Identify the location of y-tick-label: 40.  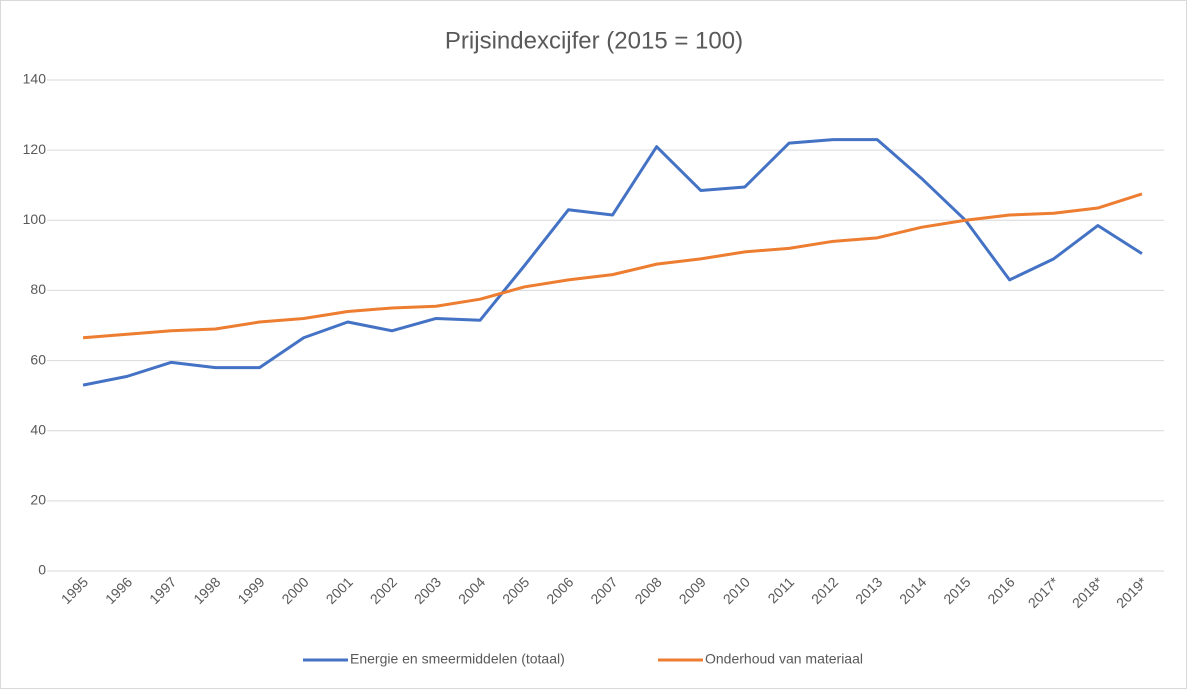
(38, 429).